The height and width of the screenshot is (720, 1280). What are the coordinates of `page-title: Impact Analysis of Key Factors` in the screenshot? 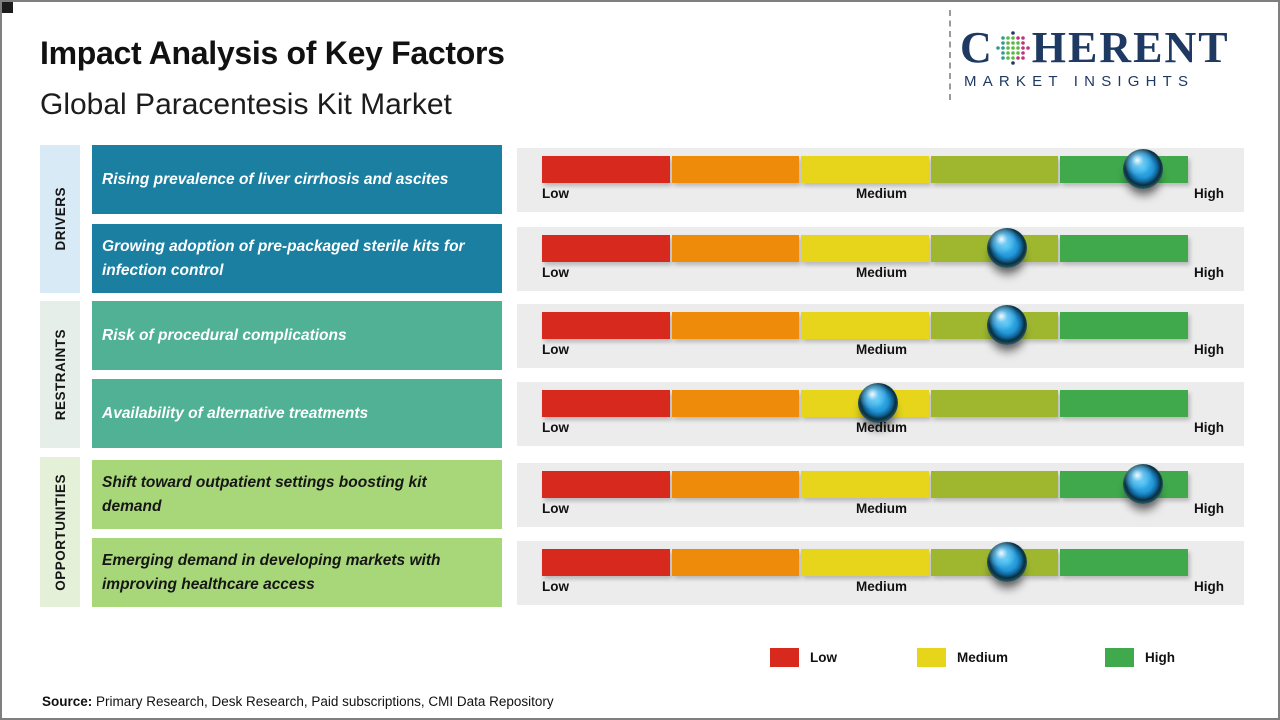 It's located at (272, 53).